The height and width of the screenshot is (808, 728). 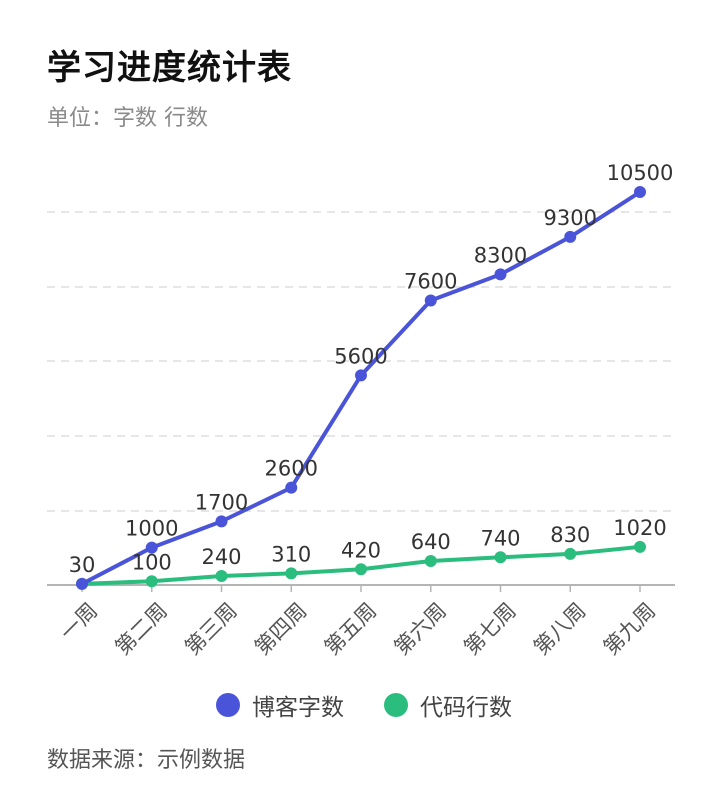 I want to click on data-label: 310, so click(x=291, y=554).